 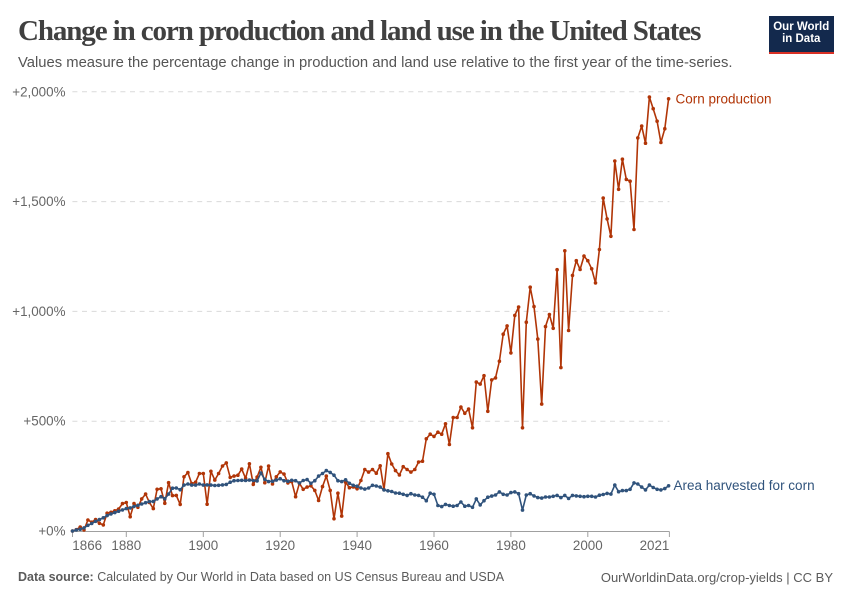 I want to click on svg-text: 1960, so click(x=434, y=545).